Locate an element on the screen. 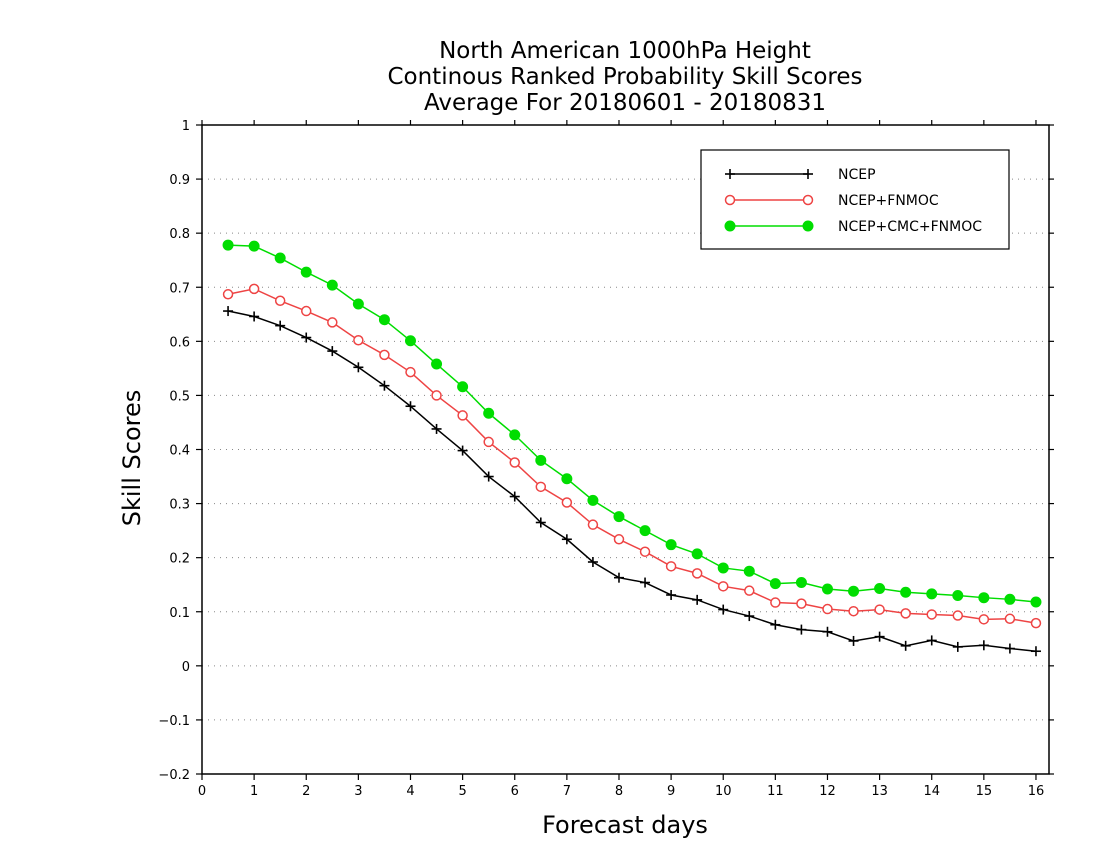 This screenshot has height=850, width=1100. chart-title-line: North American 1000hPa Height is located at coordinates (625, 51).